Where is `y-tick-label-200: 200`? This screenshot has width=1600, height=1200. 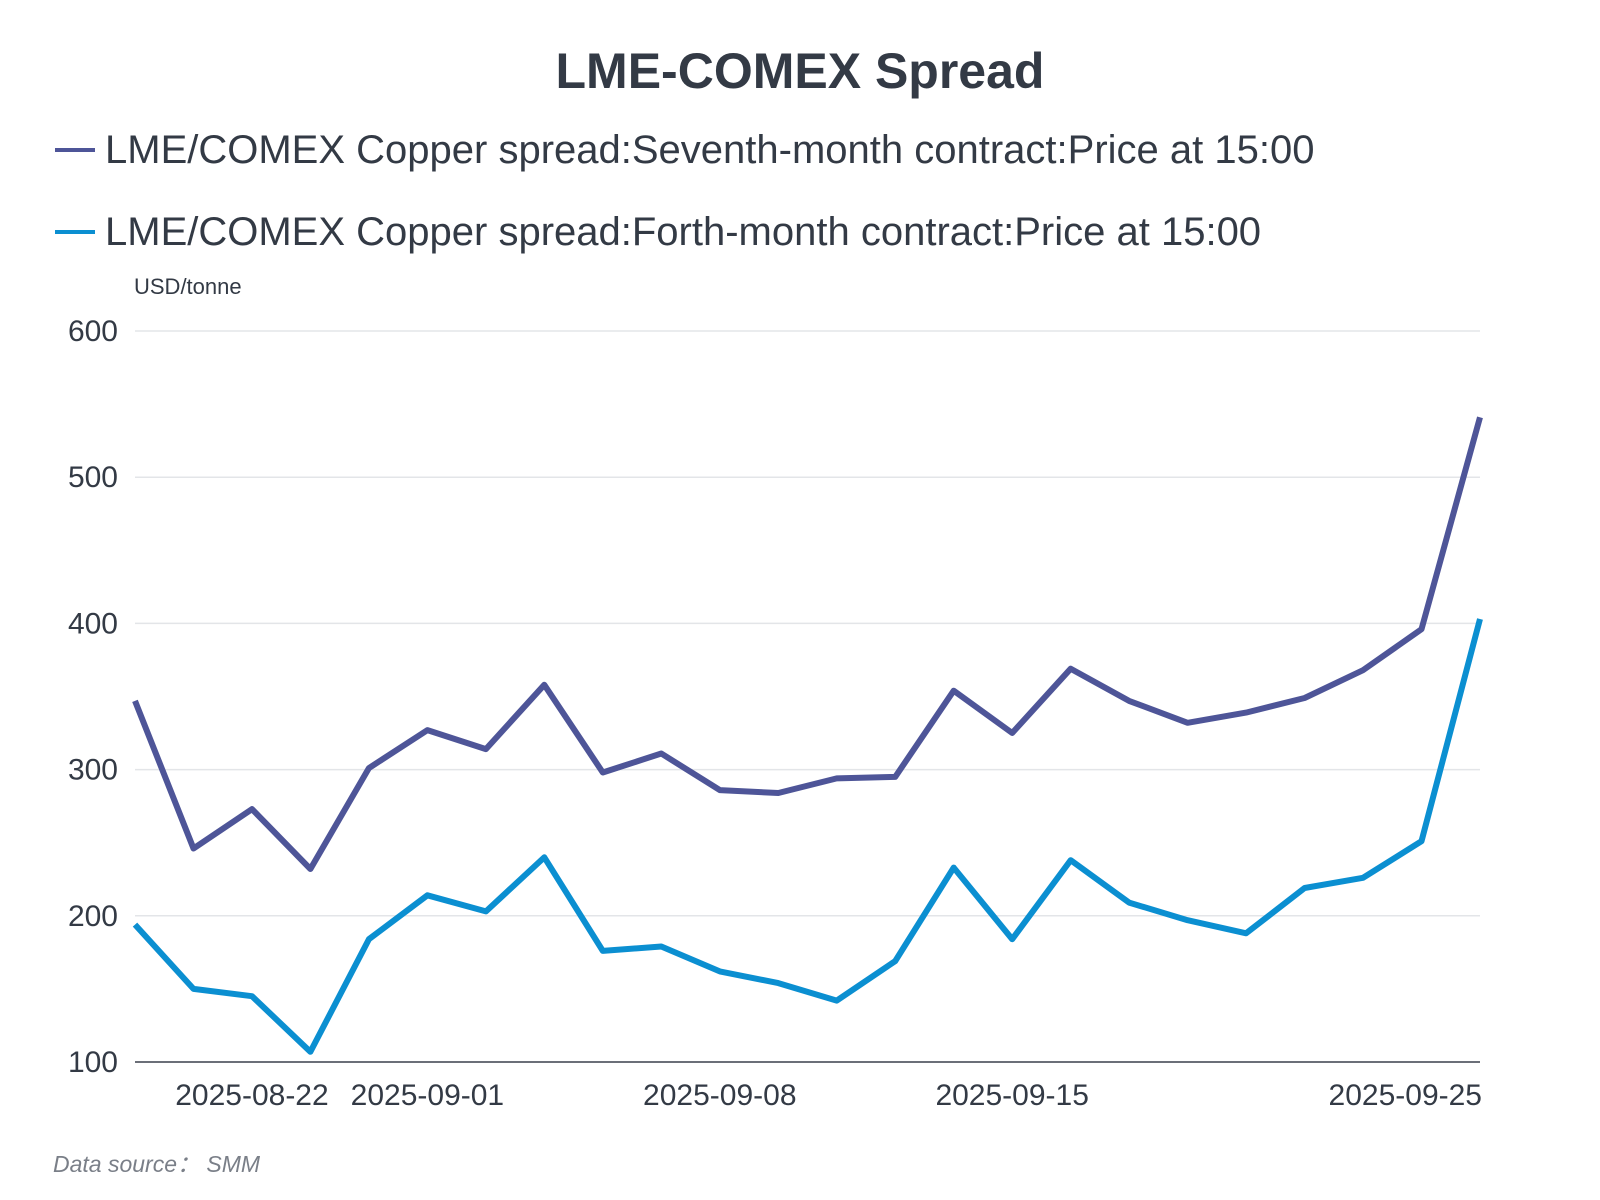 y-tick-label-200: 200 is located at coordinates (93, 916).